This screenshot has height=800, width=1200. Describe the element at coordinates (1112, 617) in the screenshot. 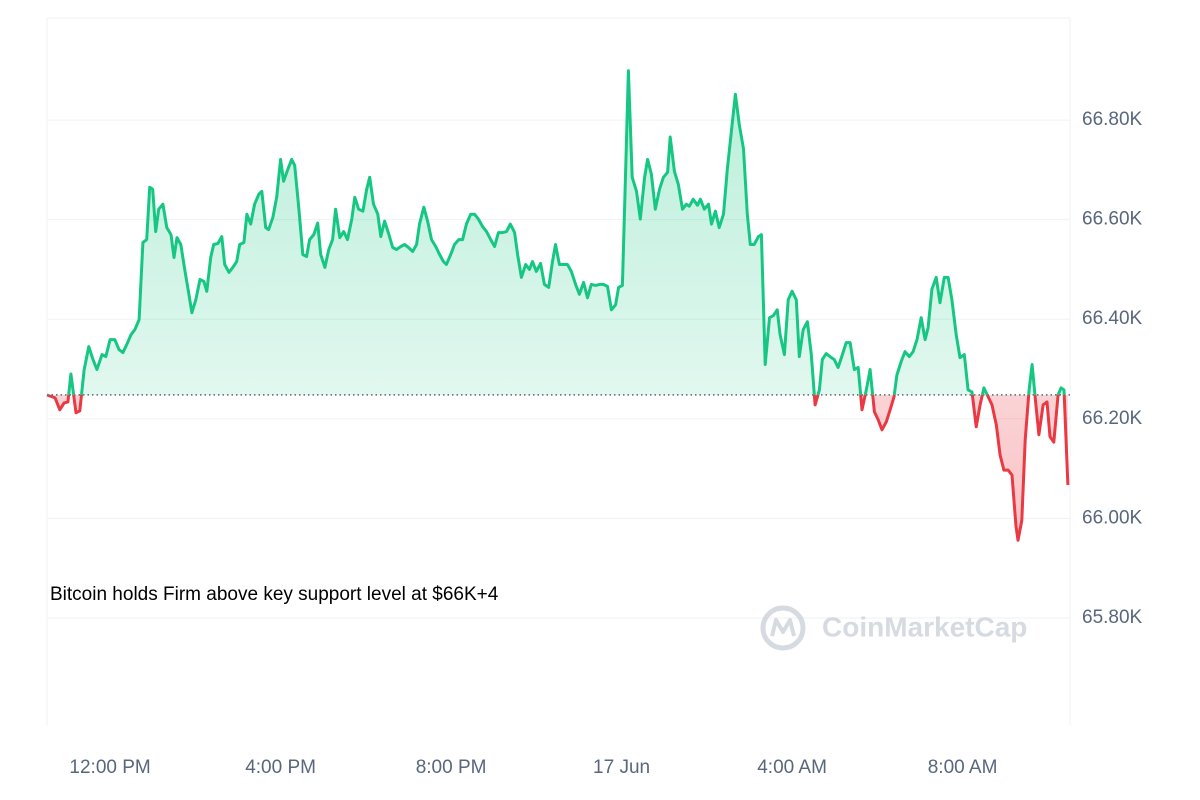

I see `y-tick-label: 65.80K` at that location.